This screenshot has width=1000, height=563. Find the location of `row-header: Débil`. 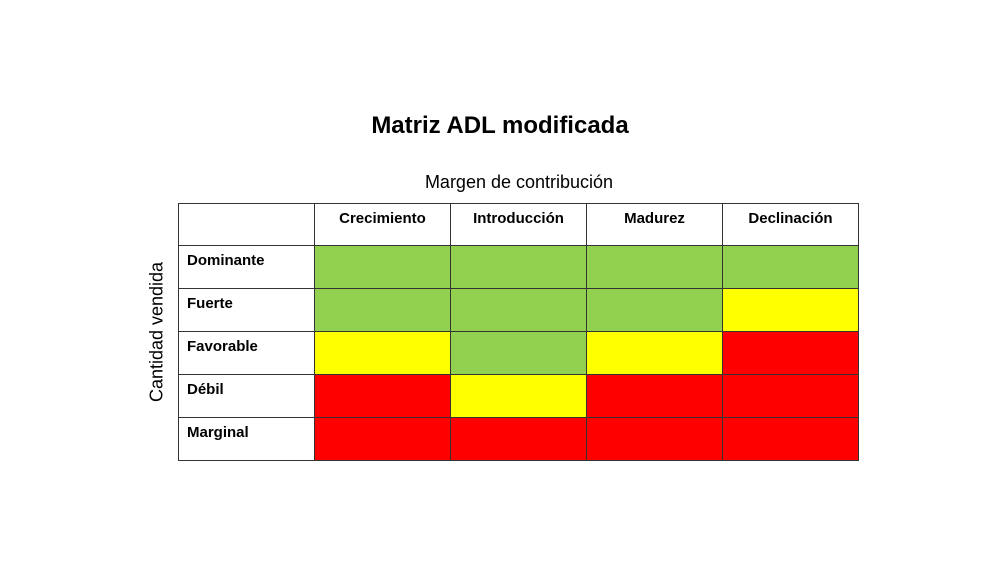

row-header: Débil is located at coordinates (246, 396).